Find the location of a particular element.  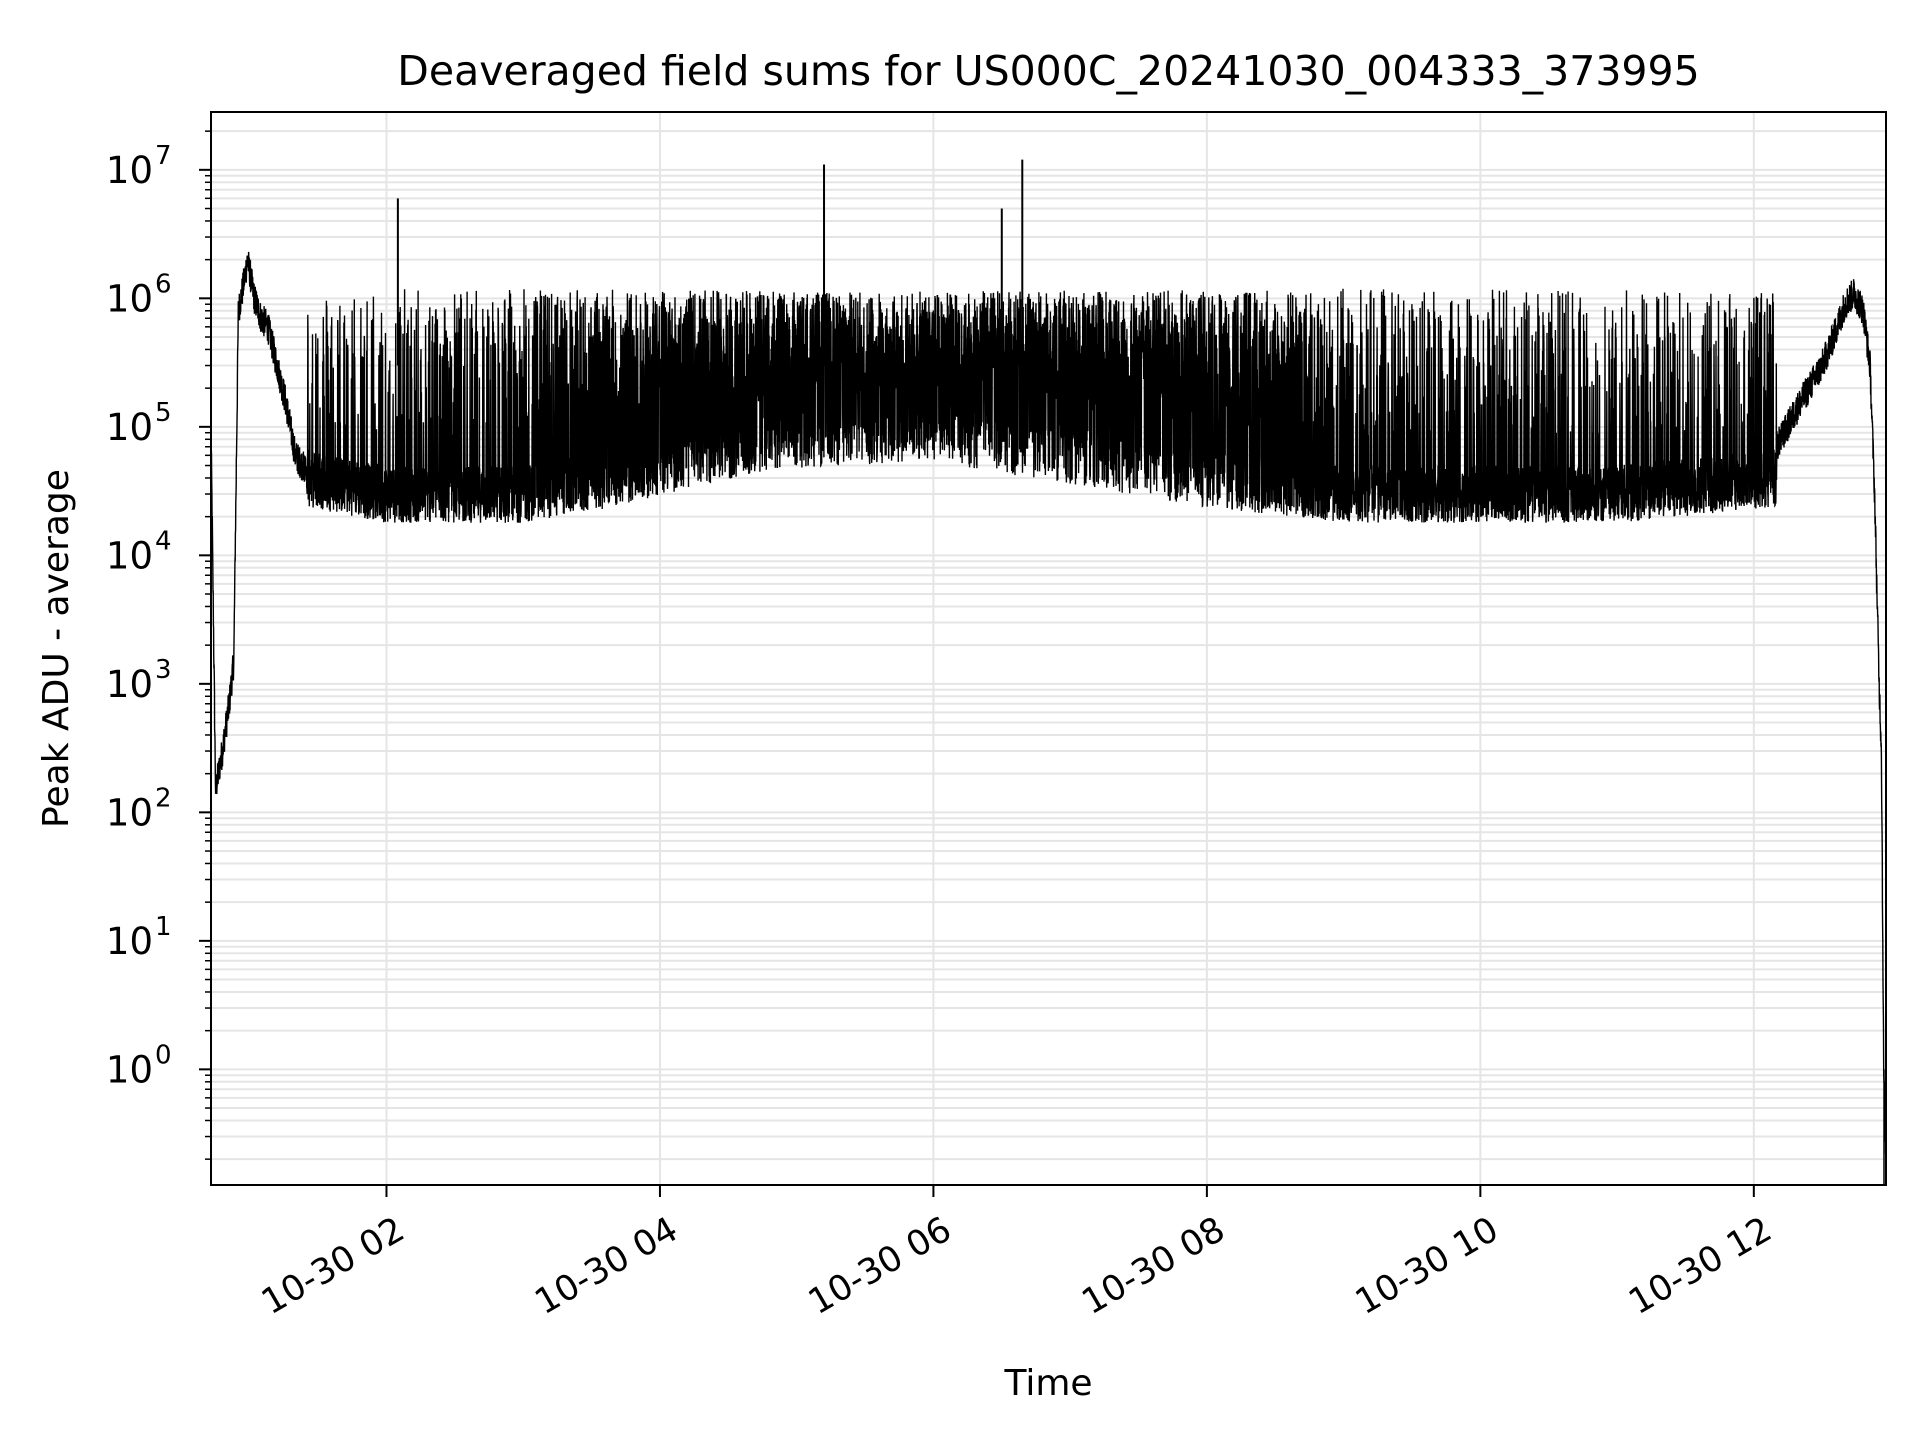

y-tick-exponent: 1 is located at coordinates (163, 927).